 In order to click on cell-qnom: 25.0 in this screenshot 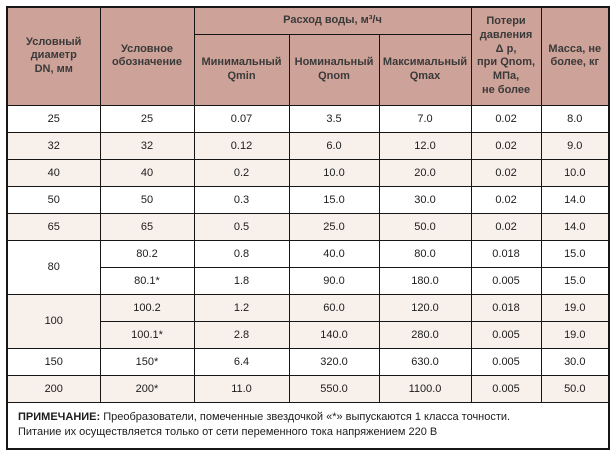, I will do `click(334, 226)`.